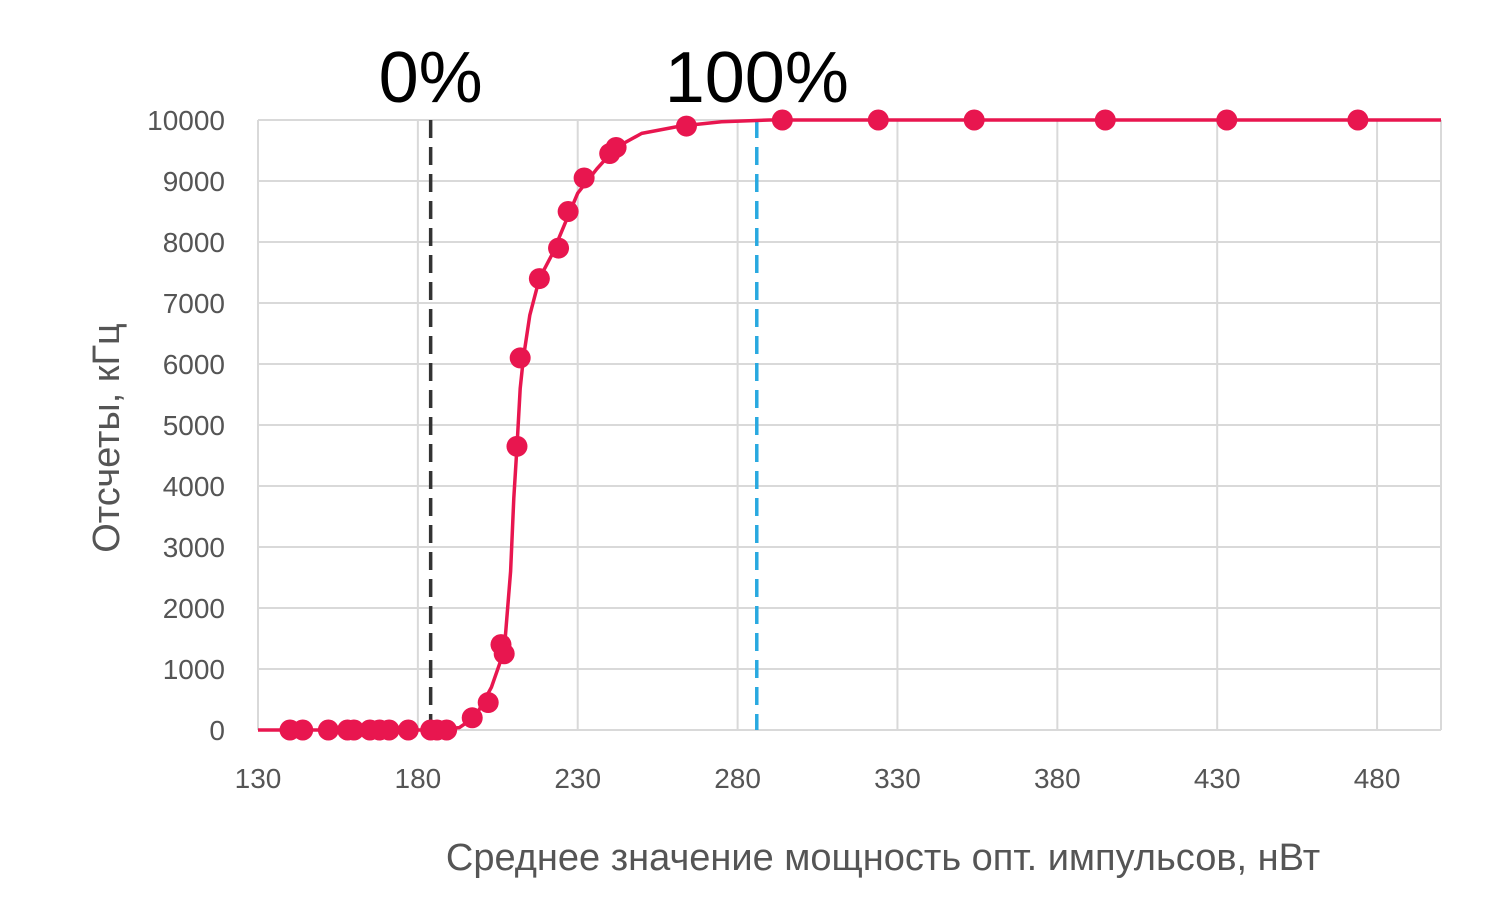 The image size is (1512, 920). What do you see at coordinates (194, 303) in the screenshot?
I see `y-tick-label: 7000` at bounding box center [194, 303].